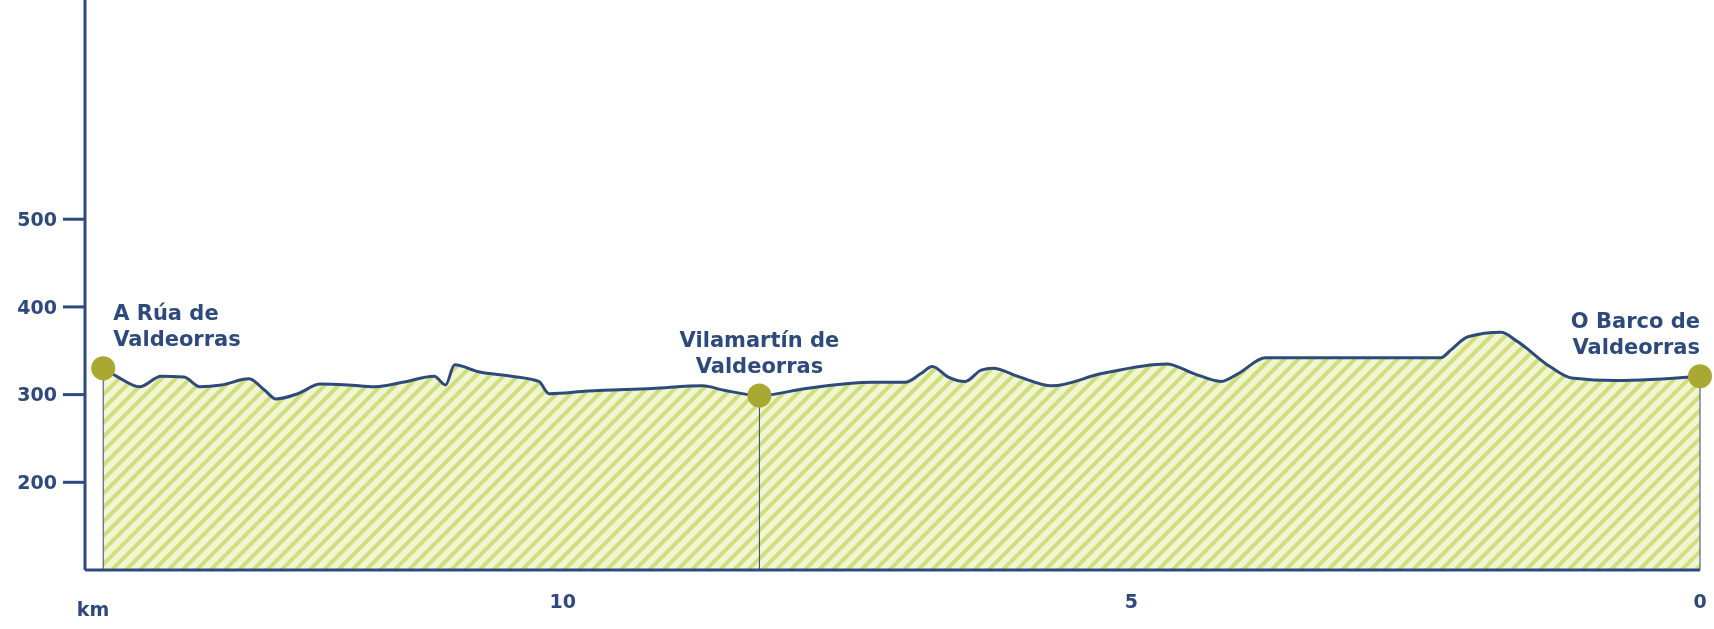 The image size is (1714, 629). I want to click on x-tick-label: 5, so click(1131, 601).